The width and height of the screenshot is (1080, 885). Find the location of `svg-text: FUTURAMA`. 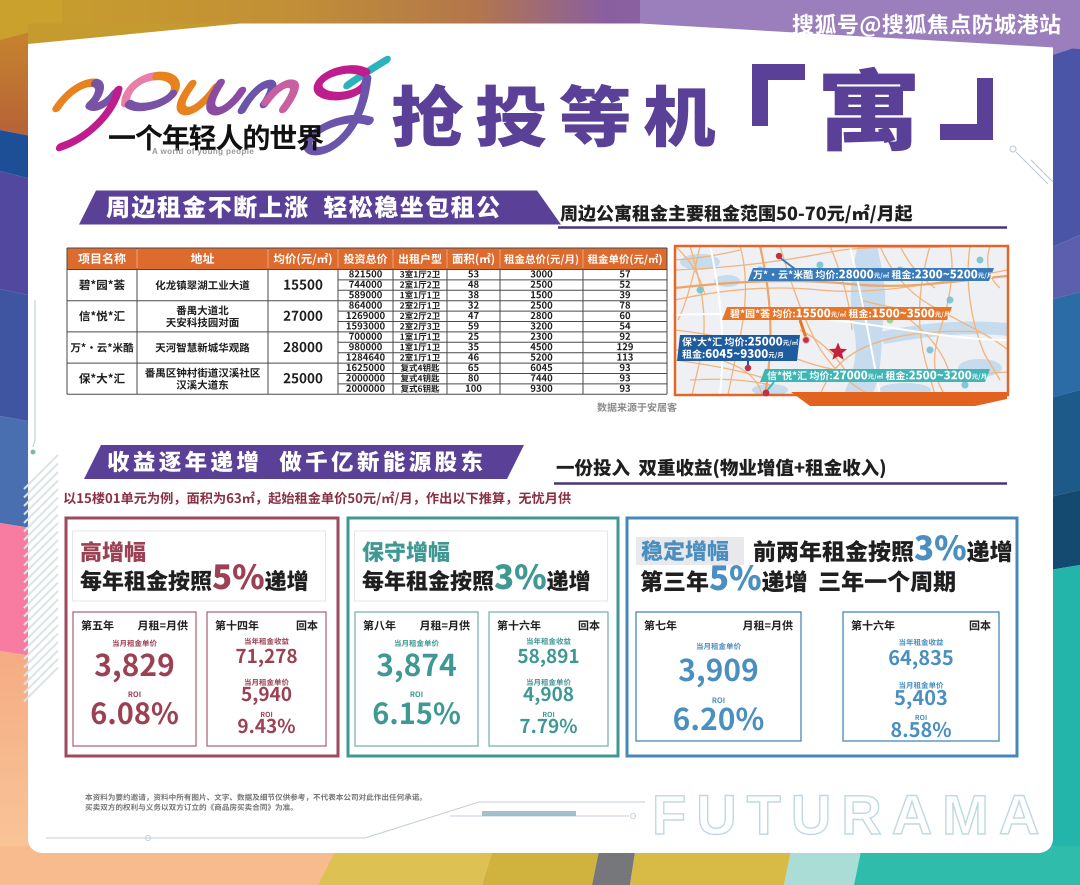

svg-text: FUTURAMA is located at coordinates (850, 814).